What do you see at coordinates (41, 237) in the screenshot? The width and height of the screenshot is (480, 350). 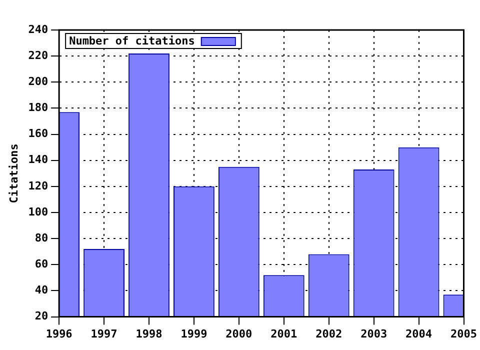 I see `y-tick-label: 80` at bounding box center [41, 237].